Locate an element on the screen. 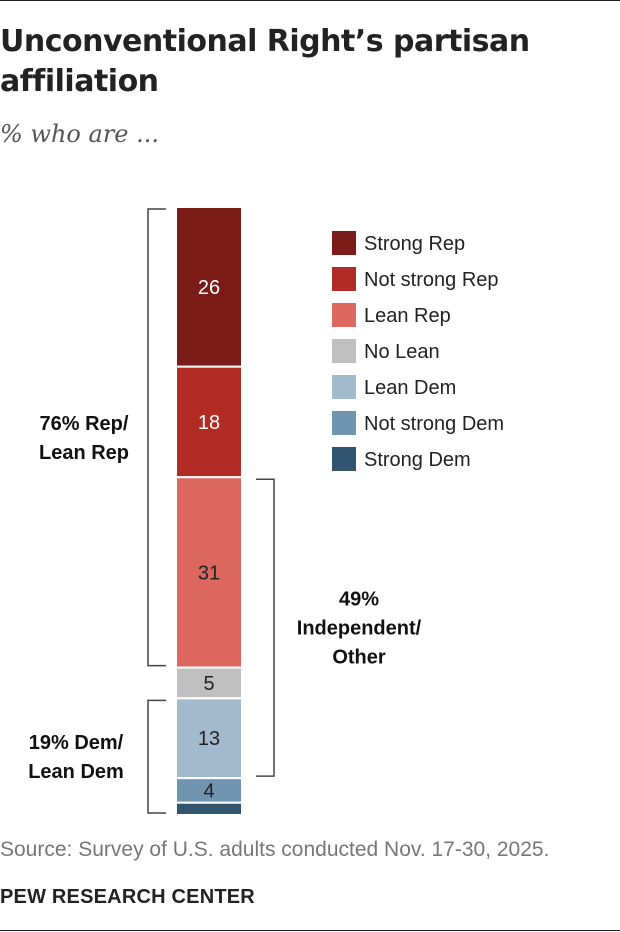  bar-label-lean-dem: 13 is located at coordinates (209, 739).